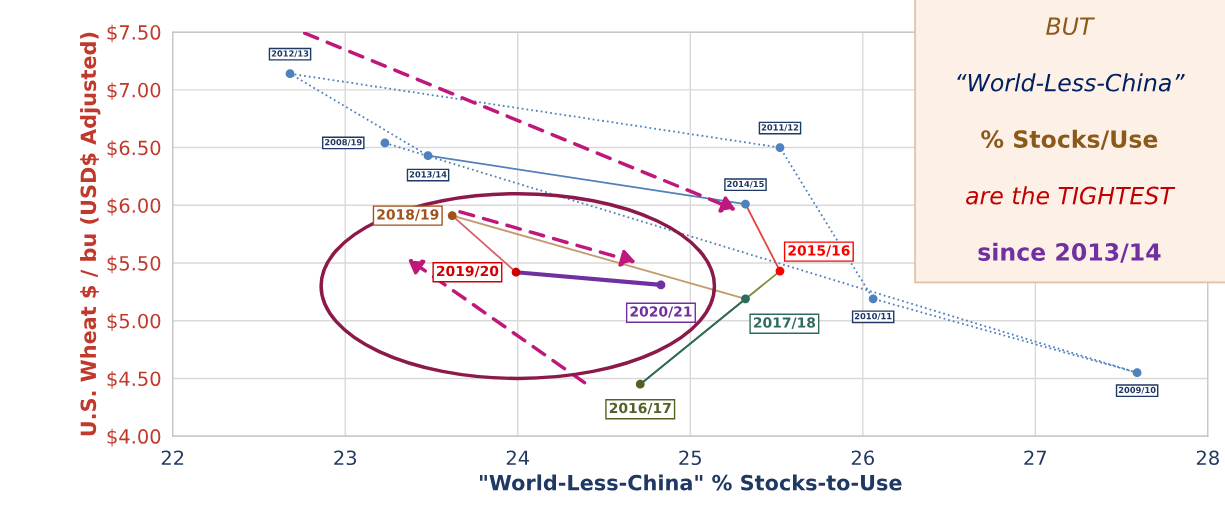 The image size is (1225, 518). Describe the element at coordinates (468, 271) in the screenshot. I see `annotation: 2019/20` at that location.